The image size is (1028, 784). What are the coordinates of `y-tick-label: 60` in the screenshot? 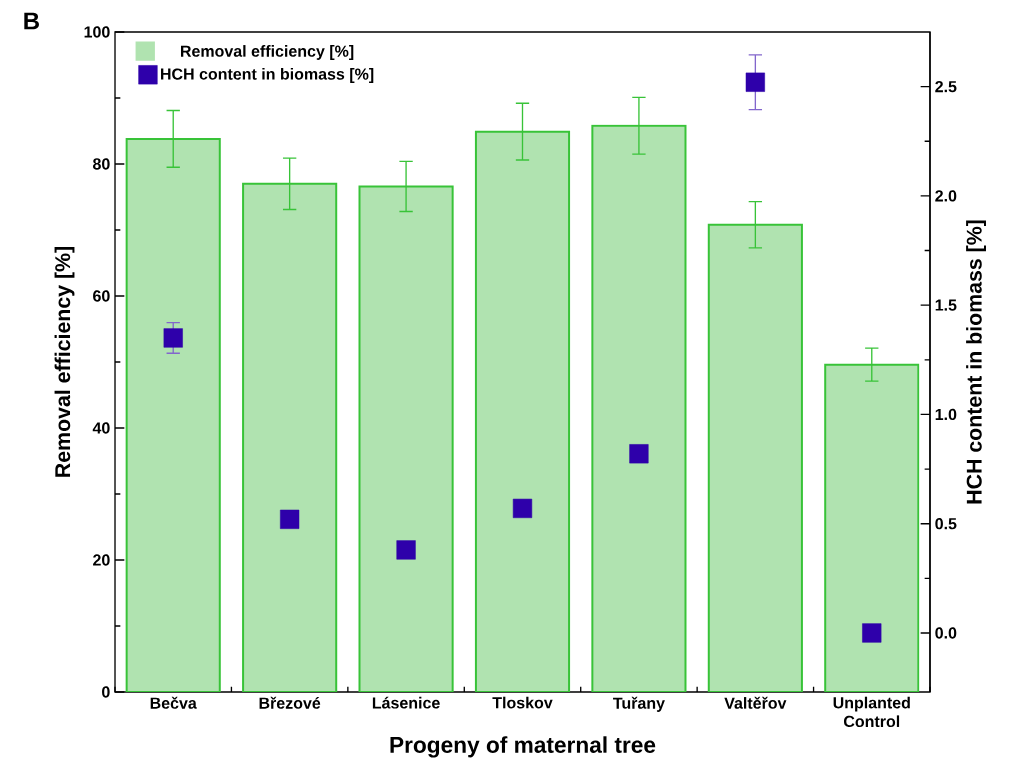 It's located at (101, 296).